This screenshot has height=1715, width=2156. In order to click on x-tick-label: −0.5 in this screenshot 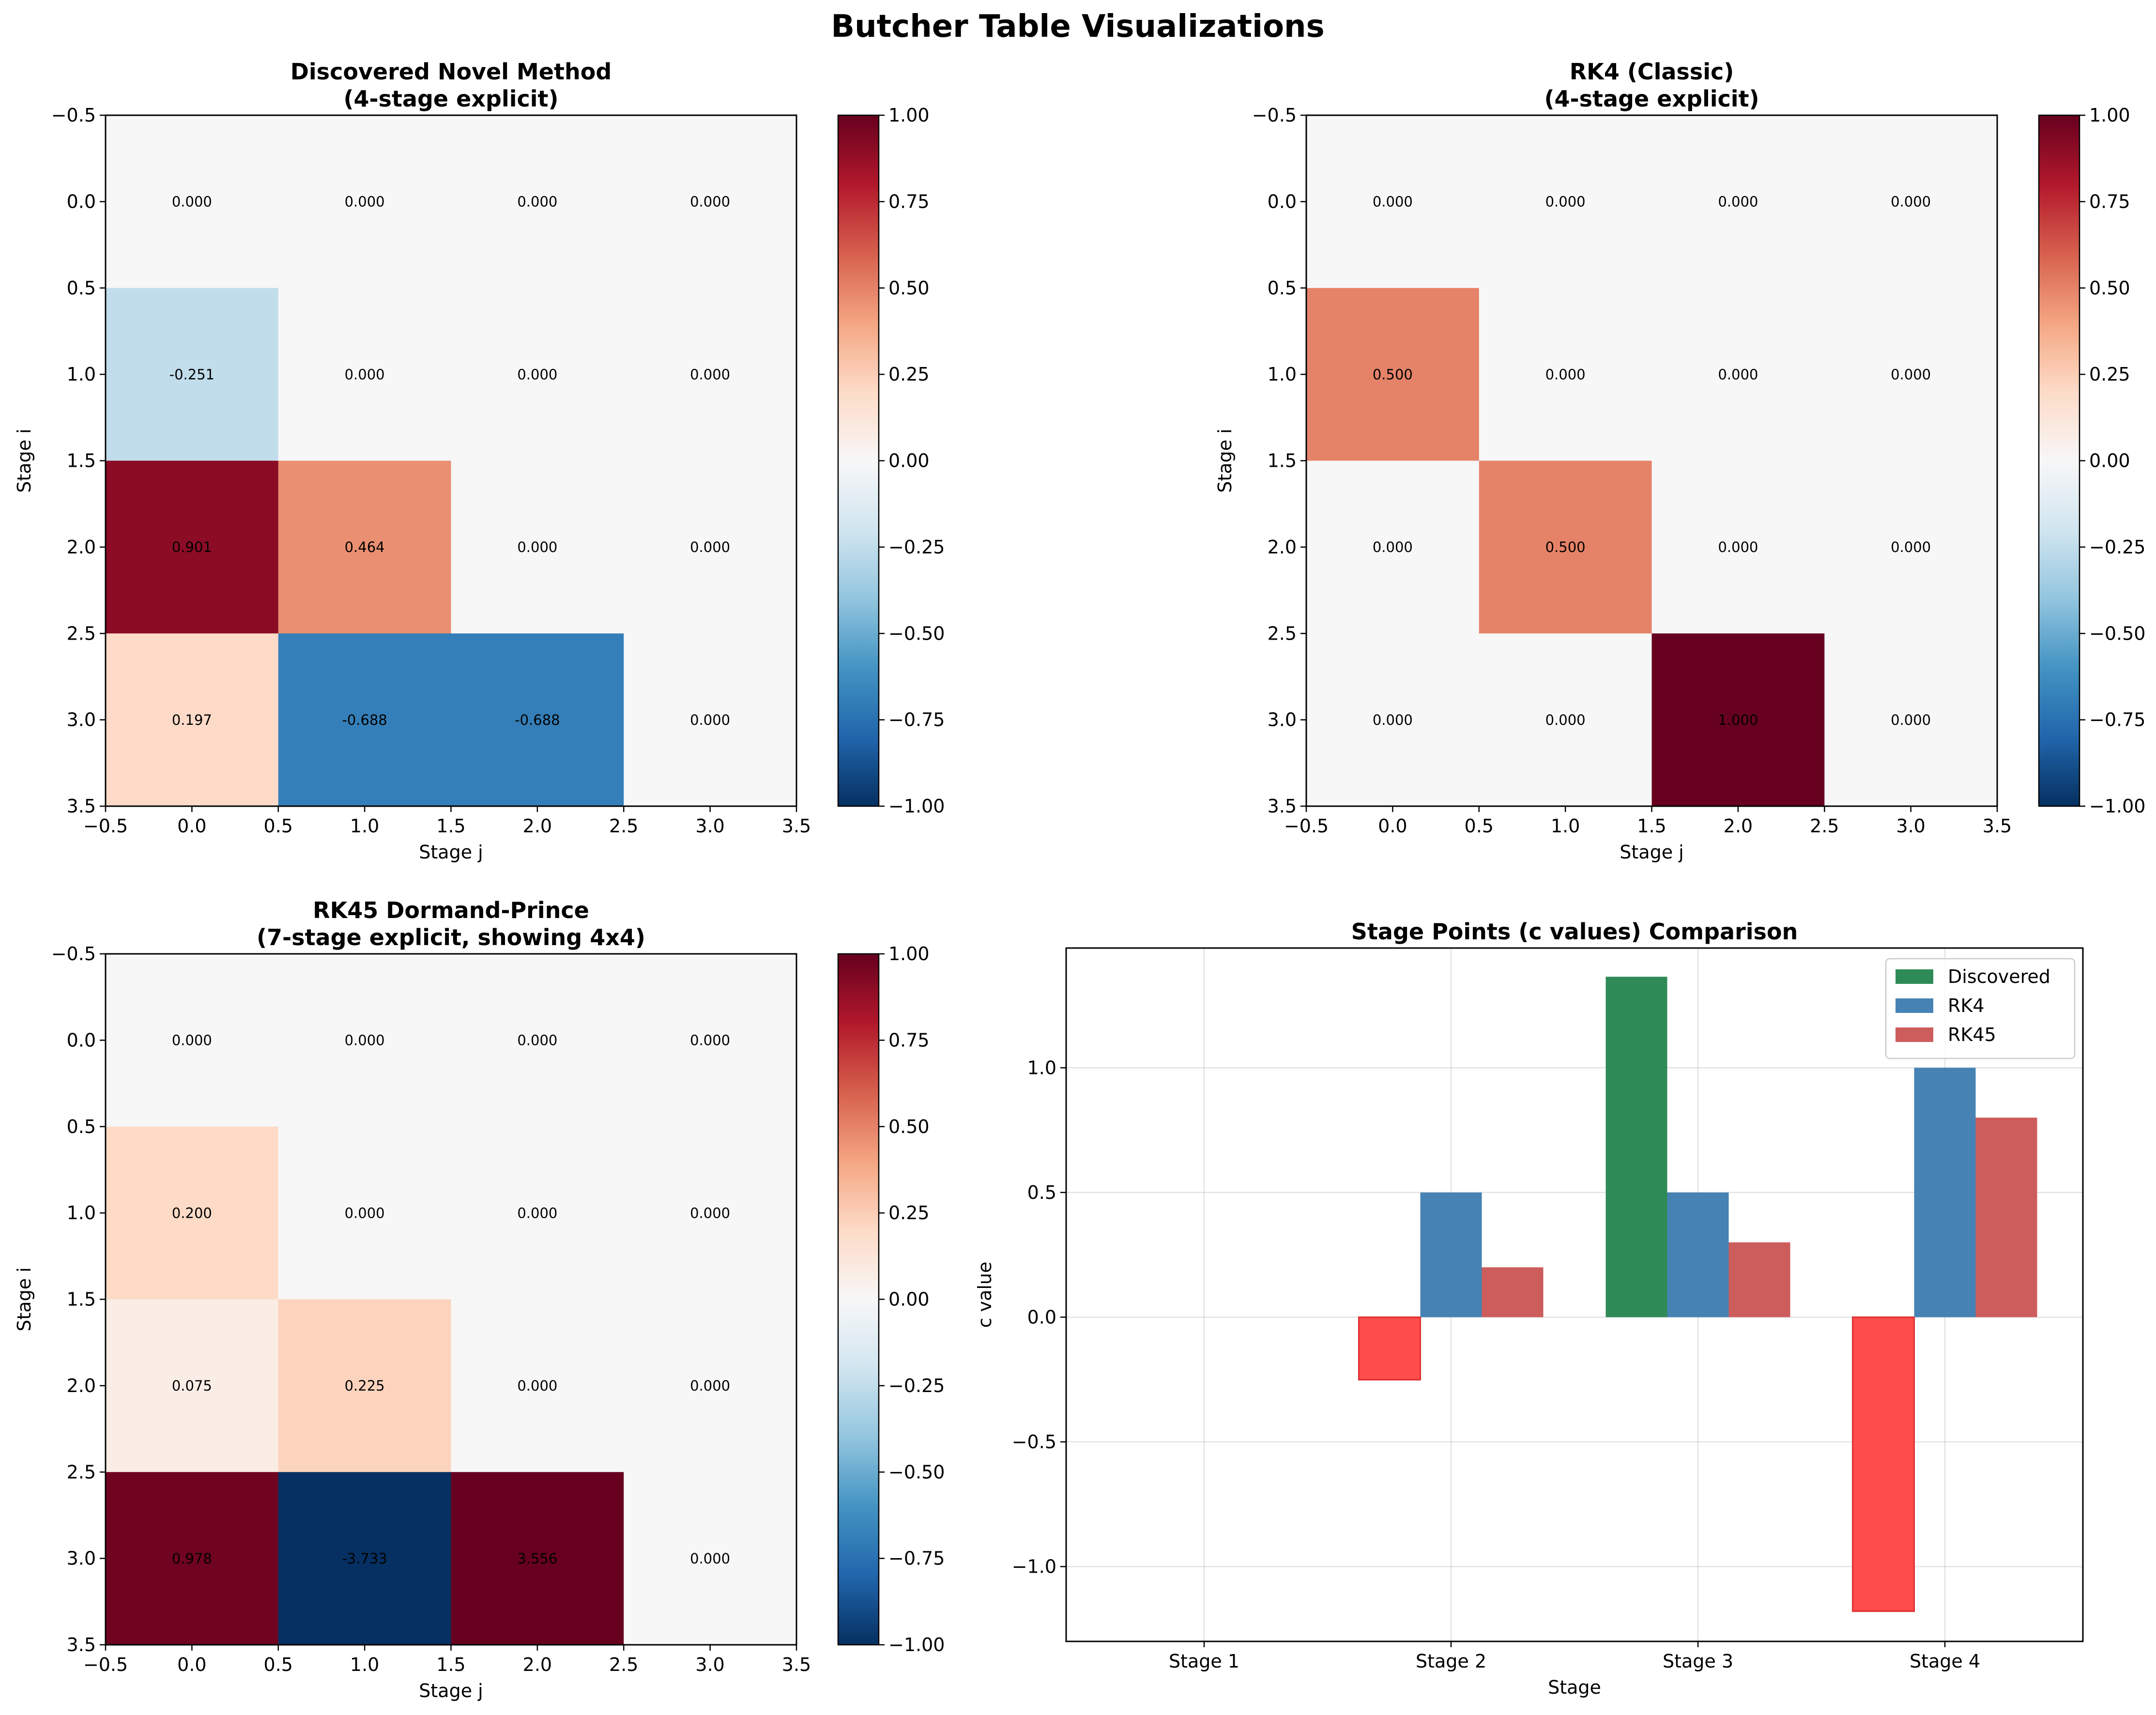, I will do `click(1306, 826)`.